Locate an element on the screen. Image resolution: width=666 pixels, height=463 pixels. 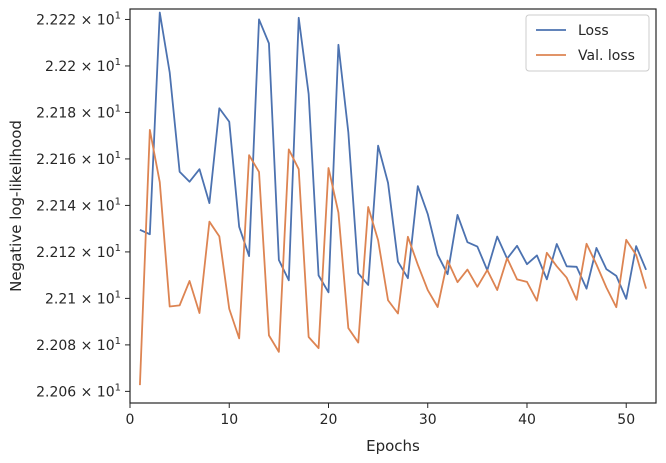
legend-box is located at coordinates (587, 43).